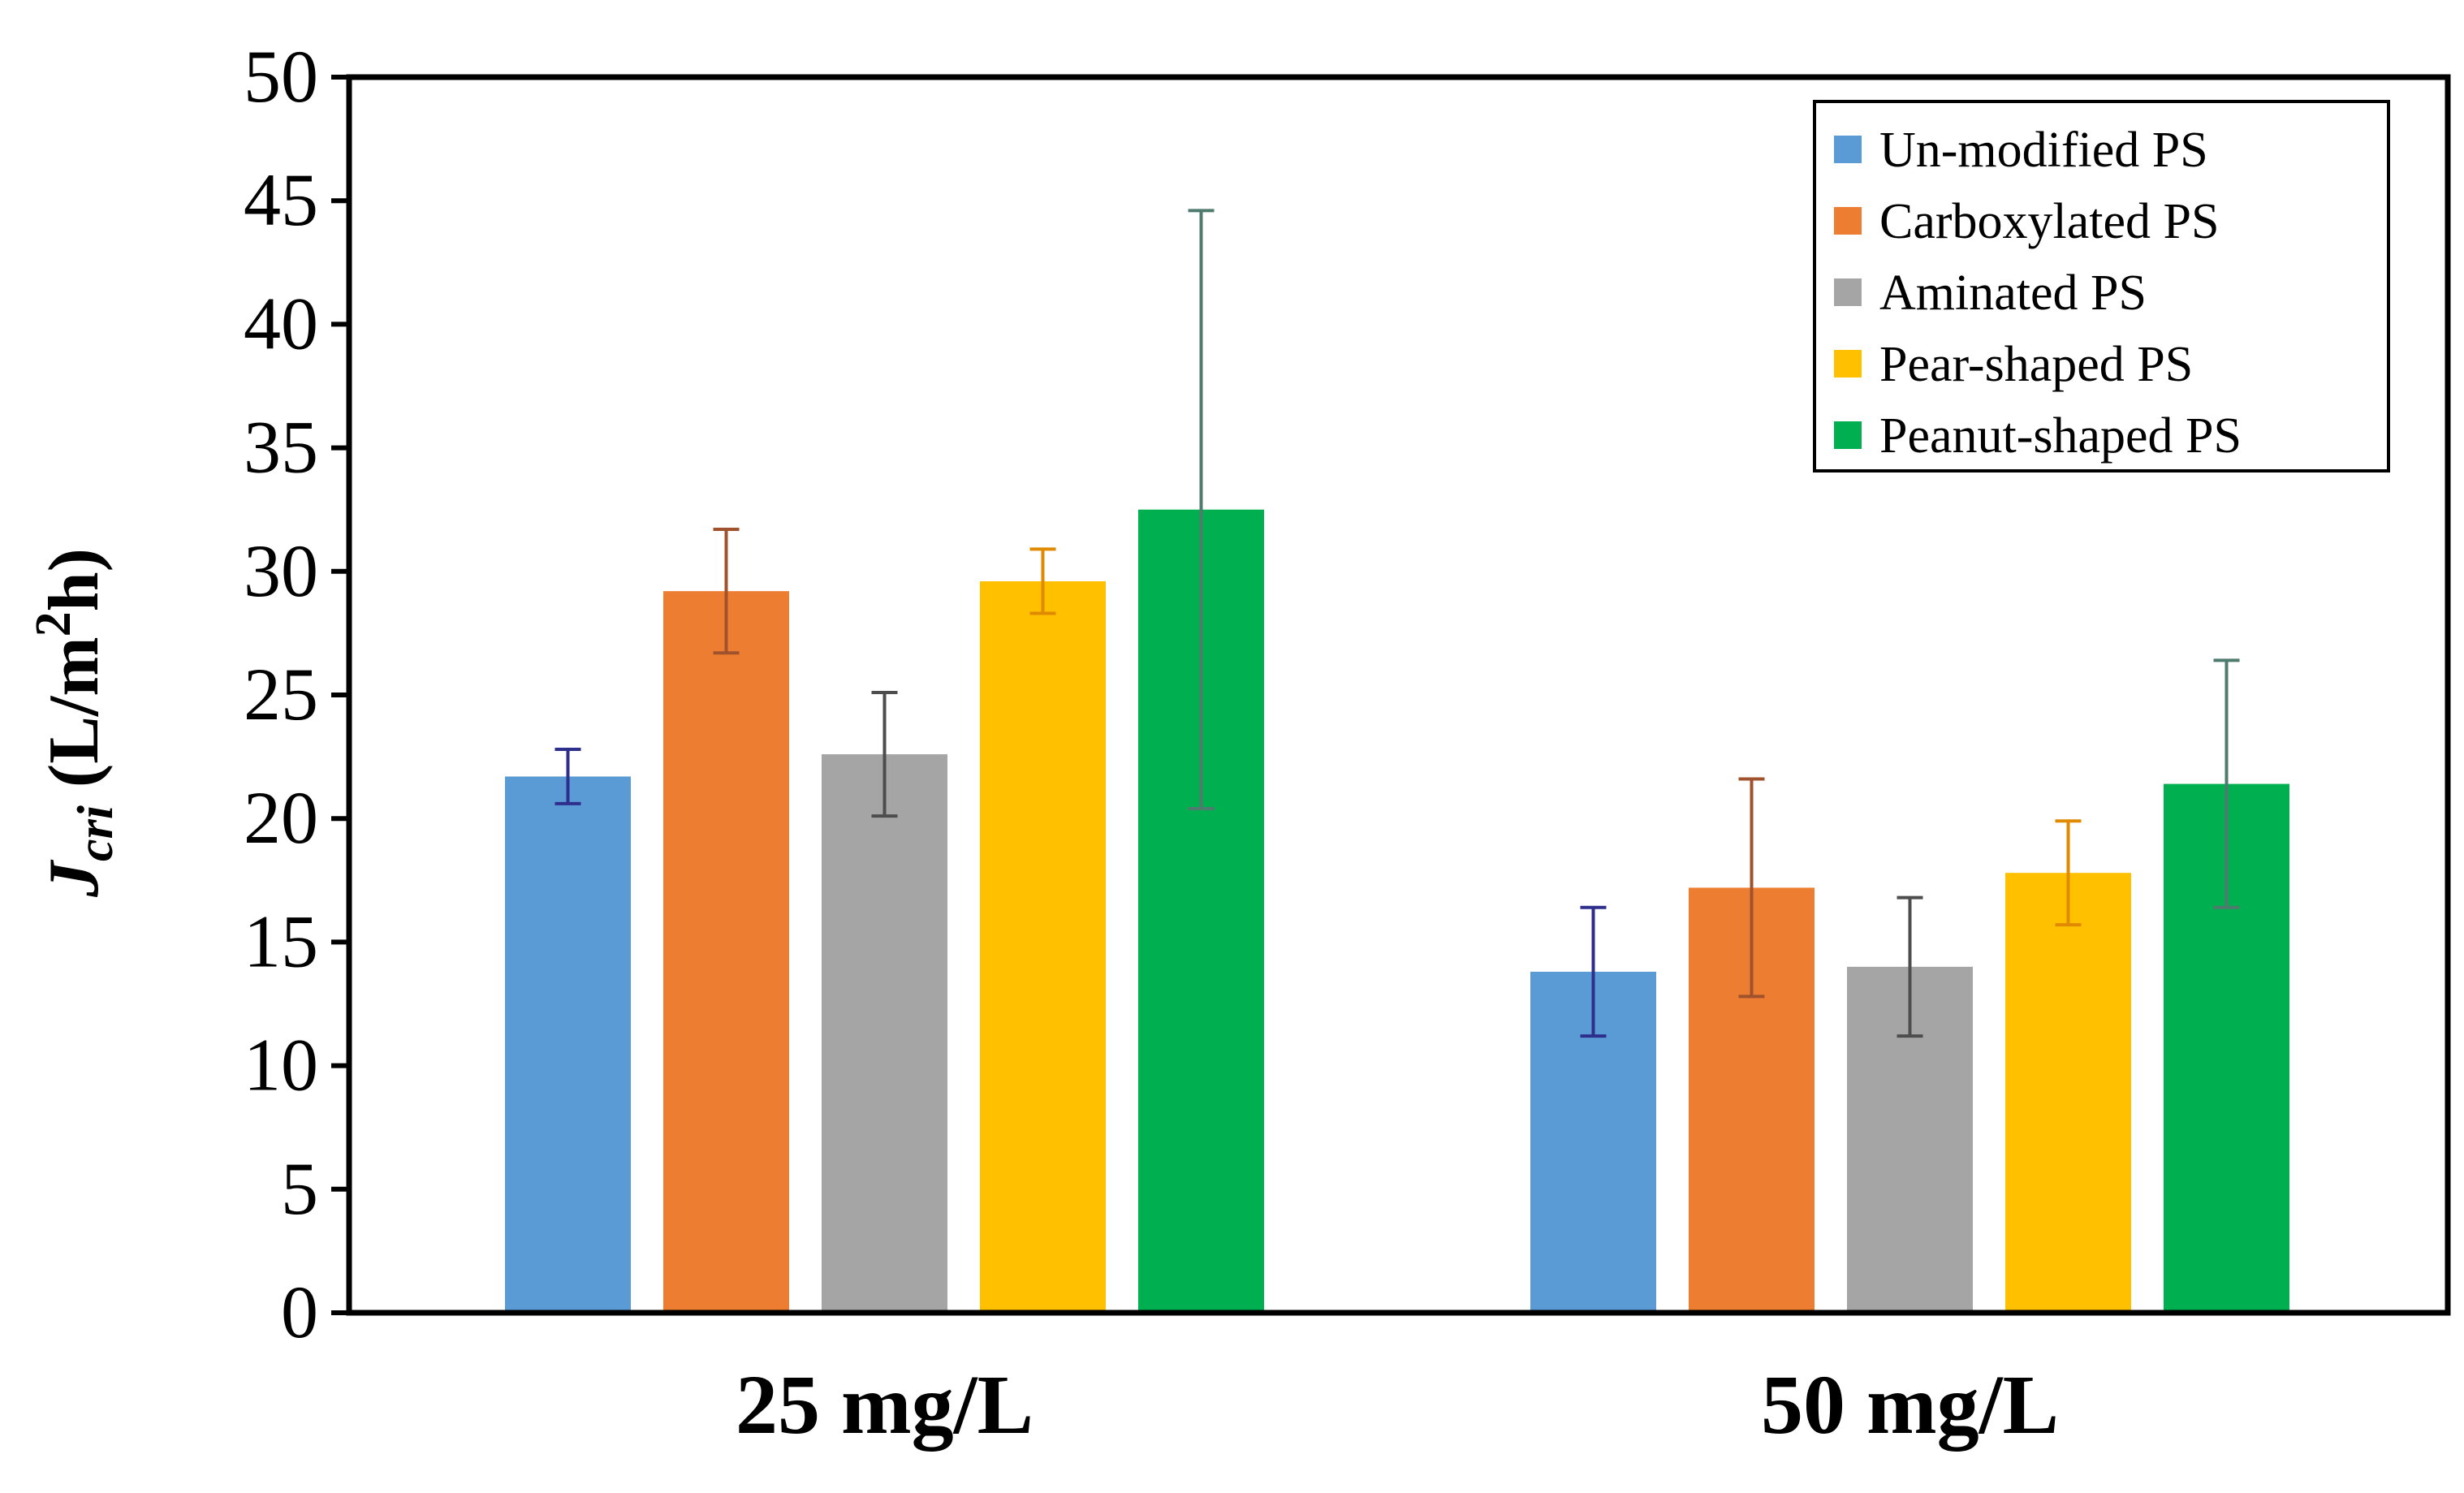 The image size is (2464, 1493). Describe the element at coordinates (53, 623) in the screenshot. I see `y-axis-label-units-superscript: 2` at that location.